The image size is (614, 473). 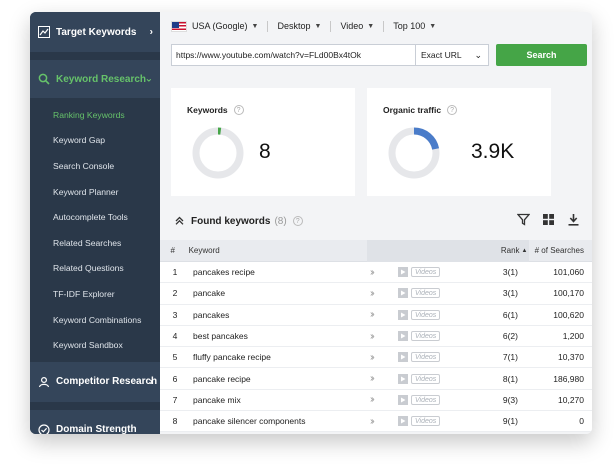 What do you see at coordinates (568, 293) in the screenshot?
I see `row-searches: 100,170` at bounding box center [568, 293].